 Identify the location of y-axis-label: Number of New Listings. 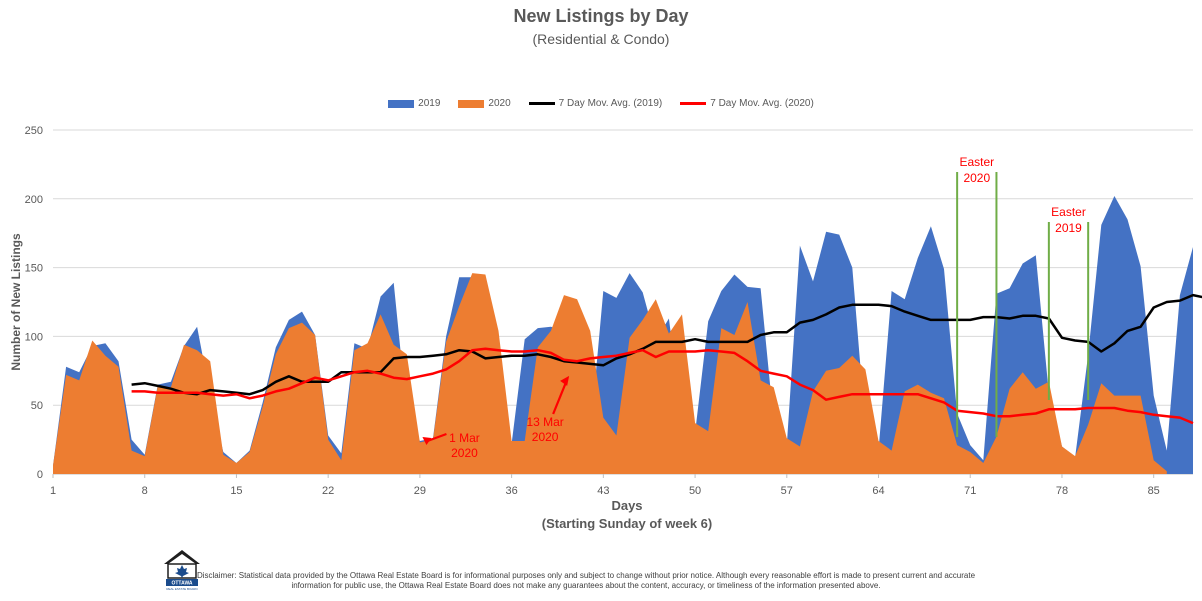
(16, 302).